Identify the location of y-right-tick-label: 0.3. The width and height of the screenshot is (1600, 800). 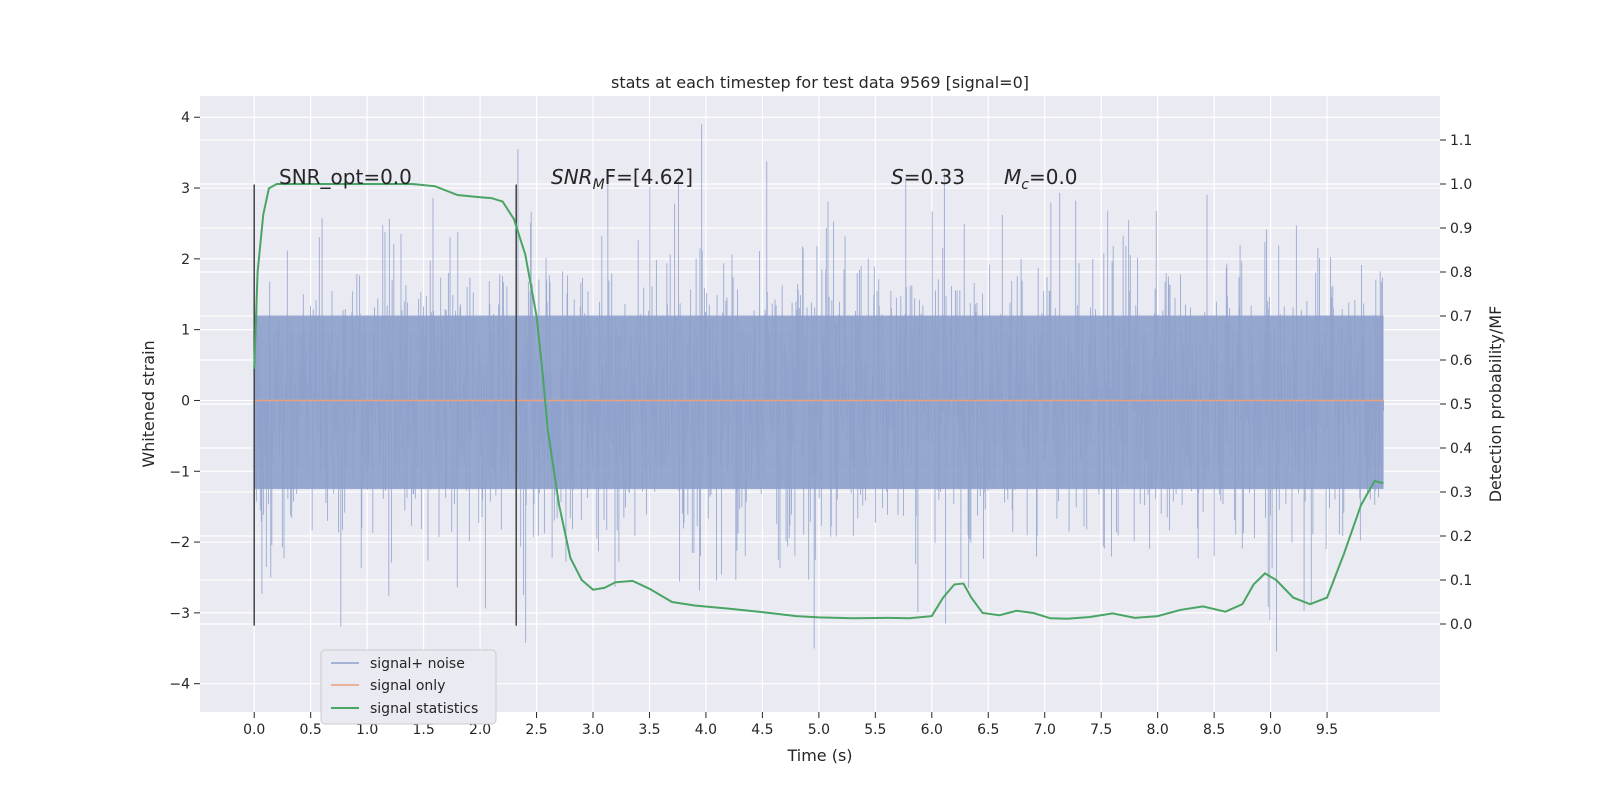
(1461, 493).